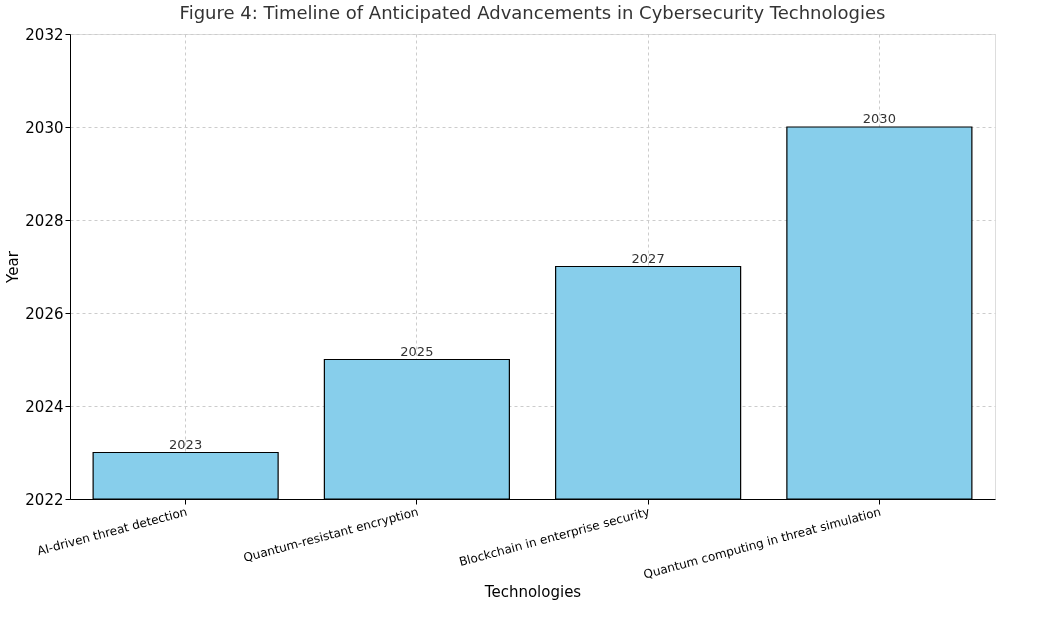 The image size is (1044, 625). What do you see at coordinates (532, 12) in the screenshot?
I see `chart-title: Figure 4: Timeline of Anticipated Advancements in Cybersecurity Technologies` at bounding box center [532, 12].